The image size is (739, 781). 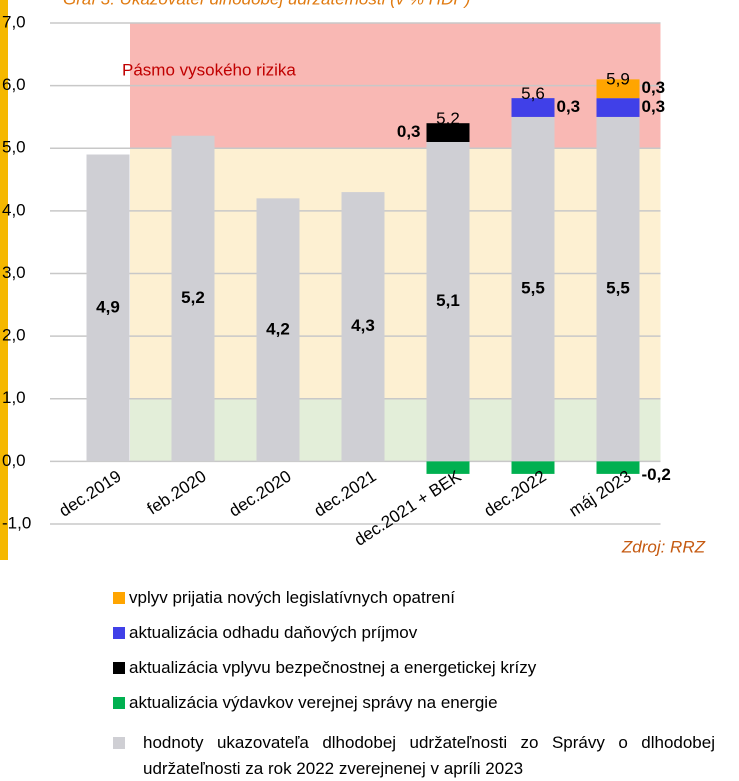 I want to click on total-label: 5,6, so click(x=533, y=93).